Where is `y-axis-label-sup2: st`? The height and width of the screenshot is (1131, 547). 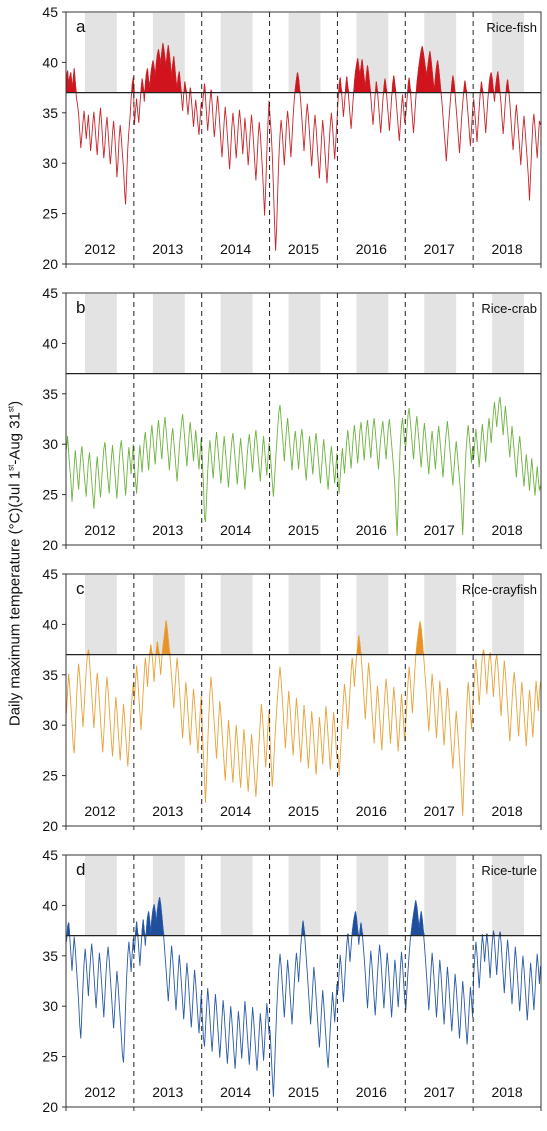 y-axis-label-sup2: st is located at coordinates (11, 409).